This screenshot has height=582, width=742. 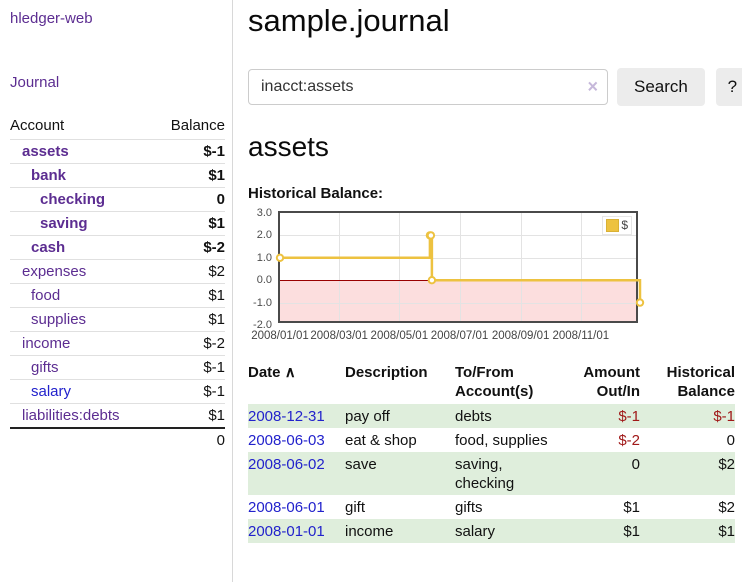 I want to click on account-row: gifts $-1, so click(x=117, y=367).